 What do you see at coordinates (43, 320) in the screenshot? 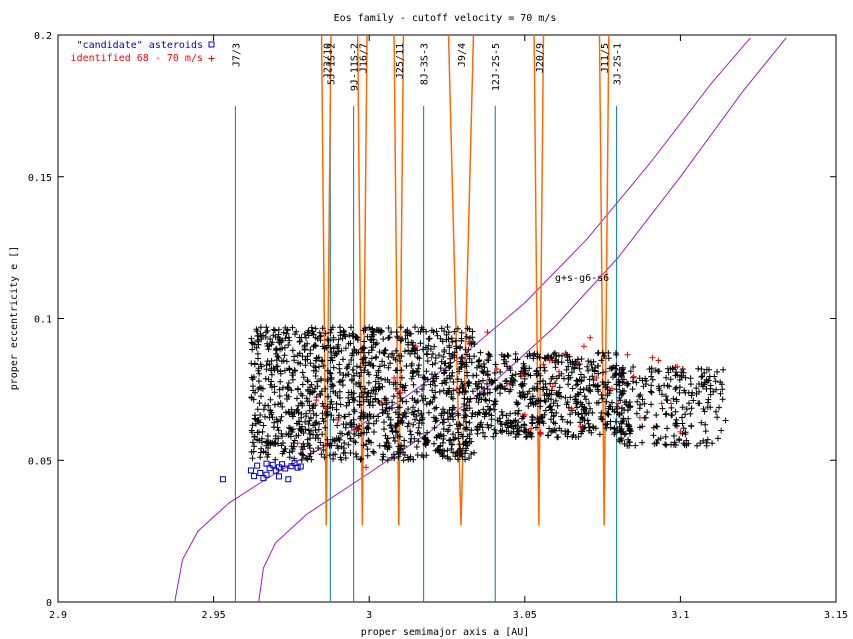
I see `y-tick-label-2: 0.1` at bounding box center [43, 320].